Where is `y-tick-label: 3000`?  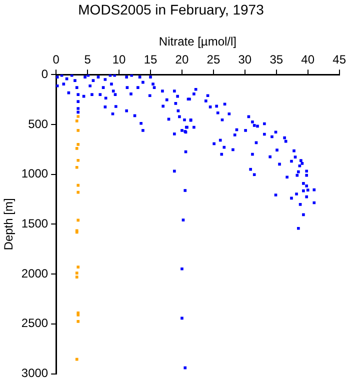 y-tick-label: 3000 is located at coordinates (34, 373).